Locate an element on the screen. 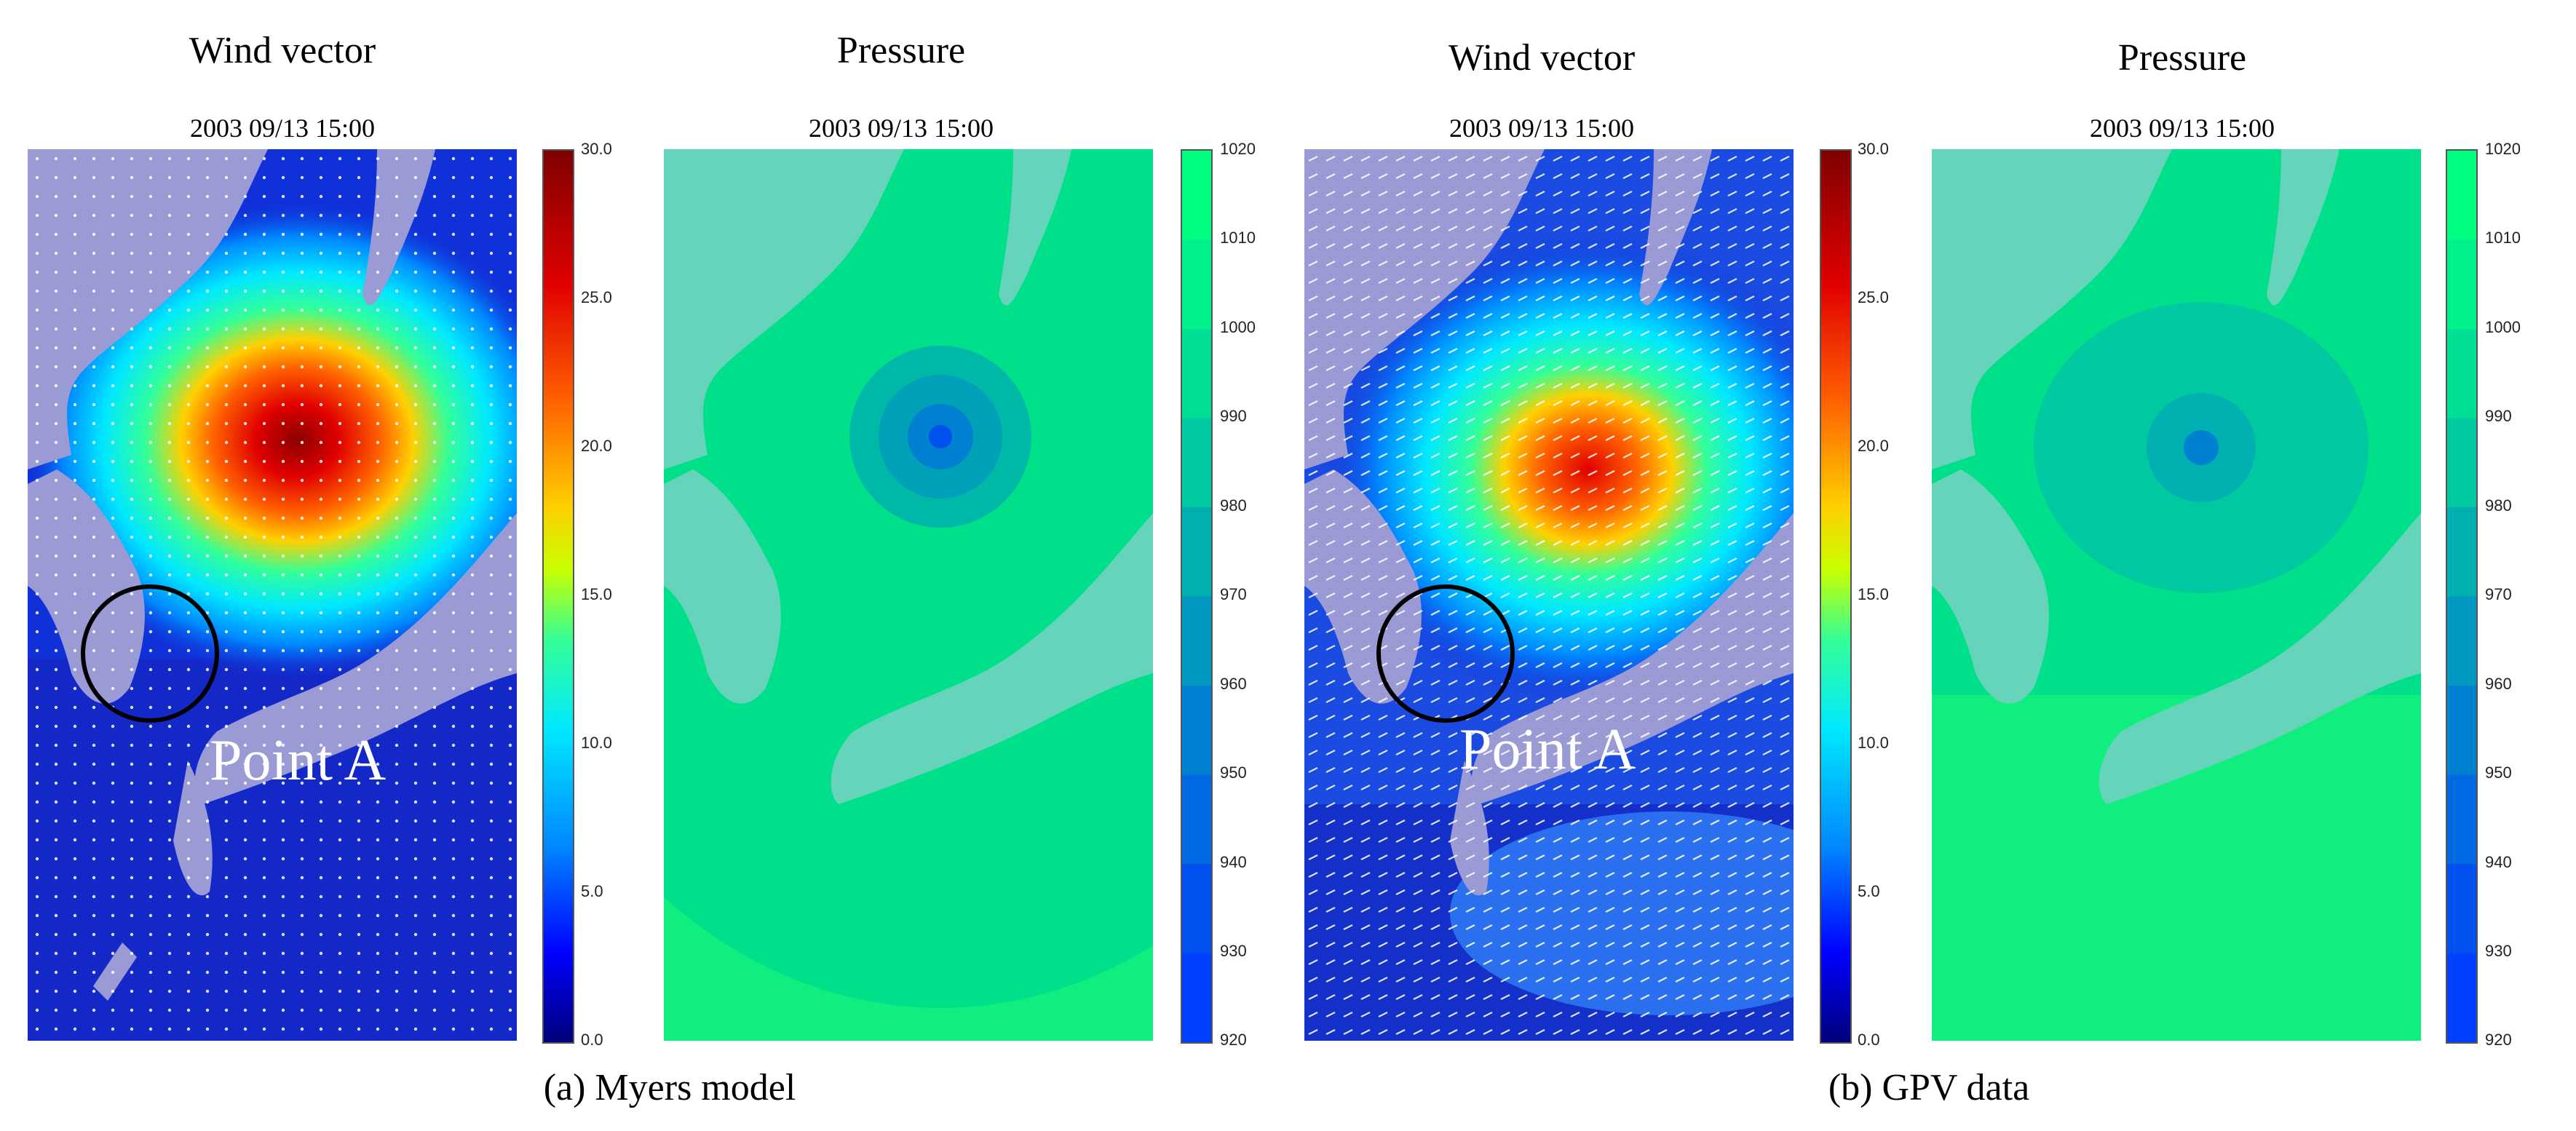 This screenshot has width=2576, height=1131. p-land-japan-a is located at coordinates (992, 658).